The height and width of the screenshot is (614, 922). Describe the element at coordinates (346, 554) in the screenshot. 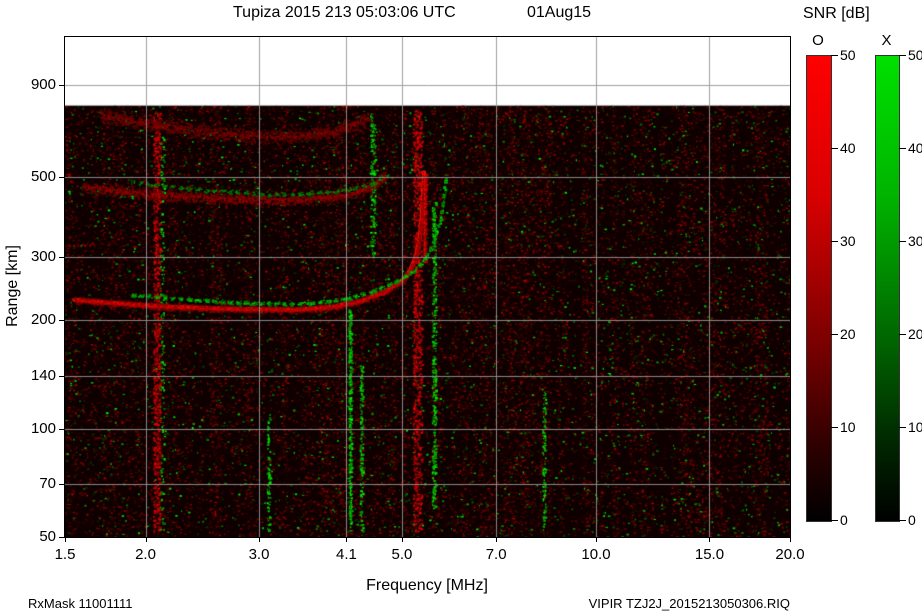

I see `x-tick-label: 4.1` at that location.